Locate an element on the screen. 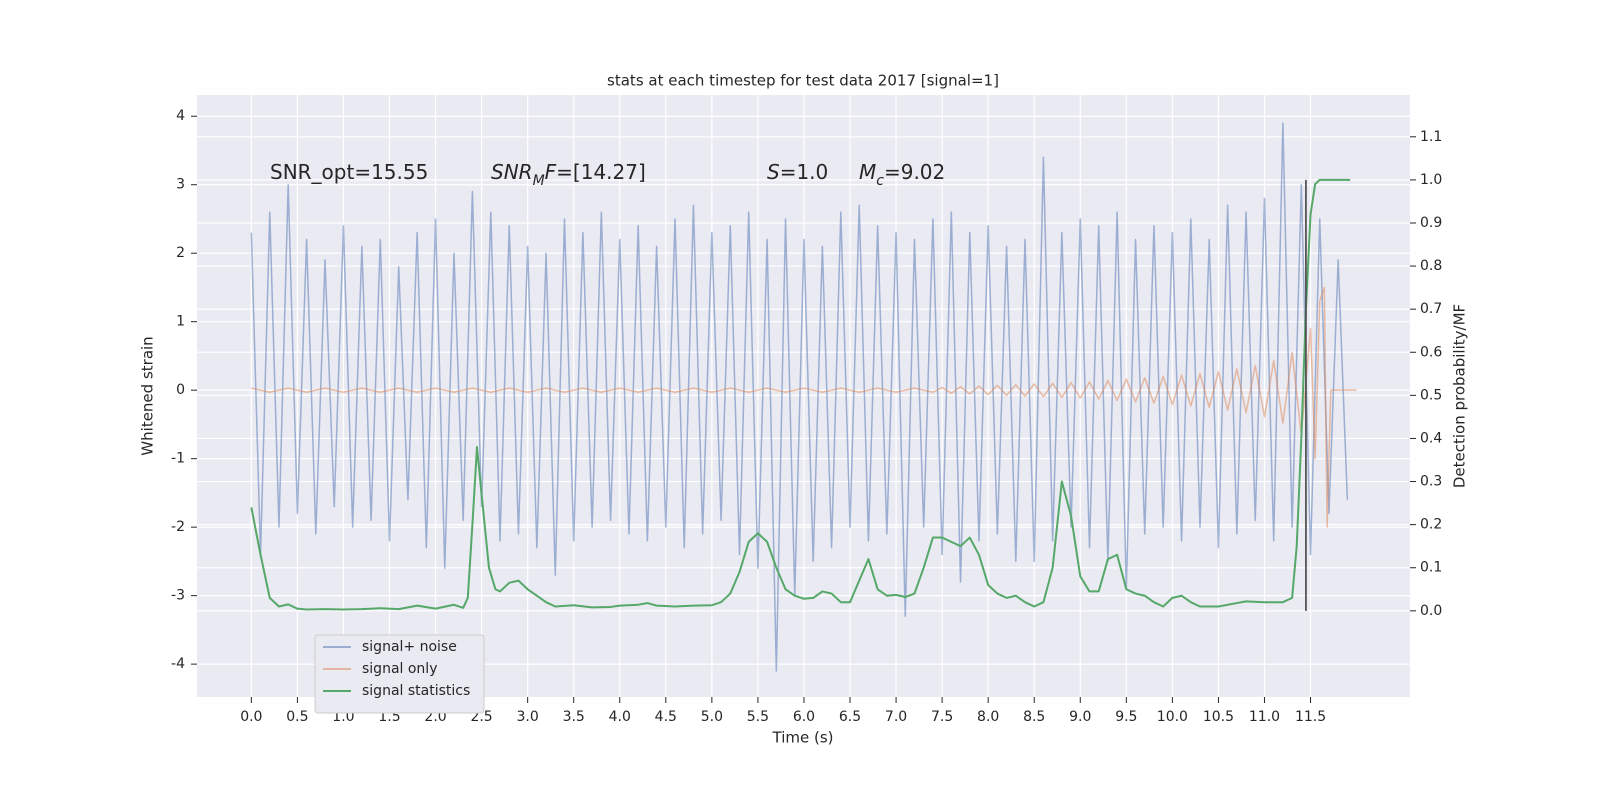 The width and height of the screenshot is (1600, 800). y2-tick-label: 1.0 is located at coordinates (1431, 180).